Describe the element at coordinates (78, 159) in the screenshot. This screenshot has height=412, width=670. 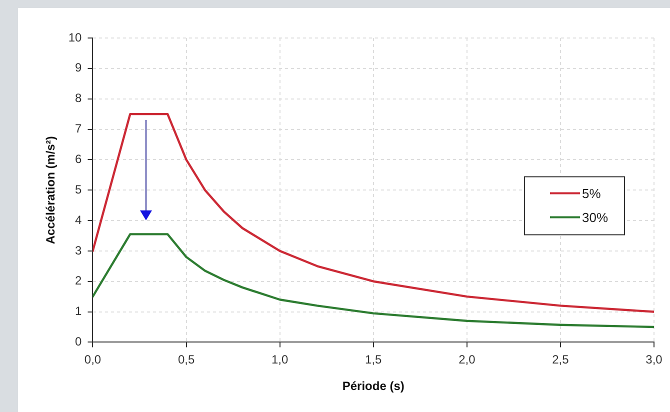
I see `y-tick-label: 6` at that location.